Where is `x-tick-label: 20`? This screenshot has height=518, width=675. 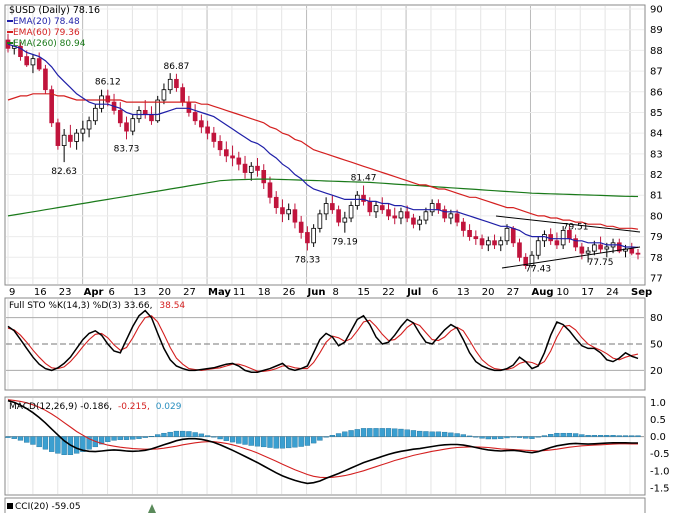
x-tick-label: 20 is located at coordinates (488, 292).